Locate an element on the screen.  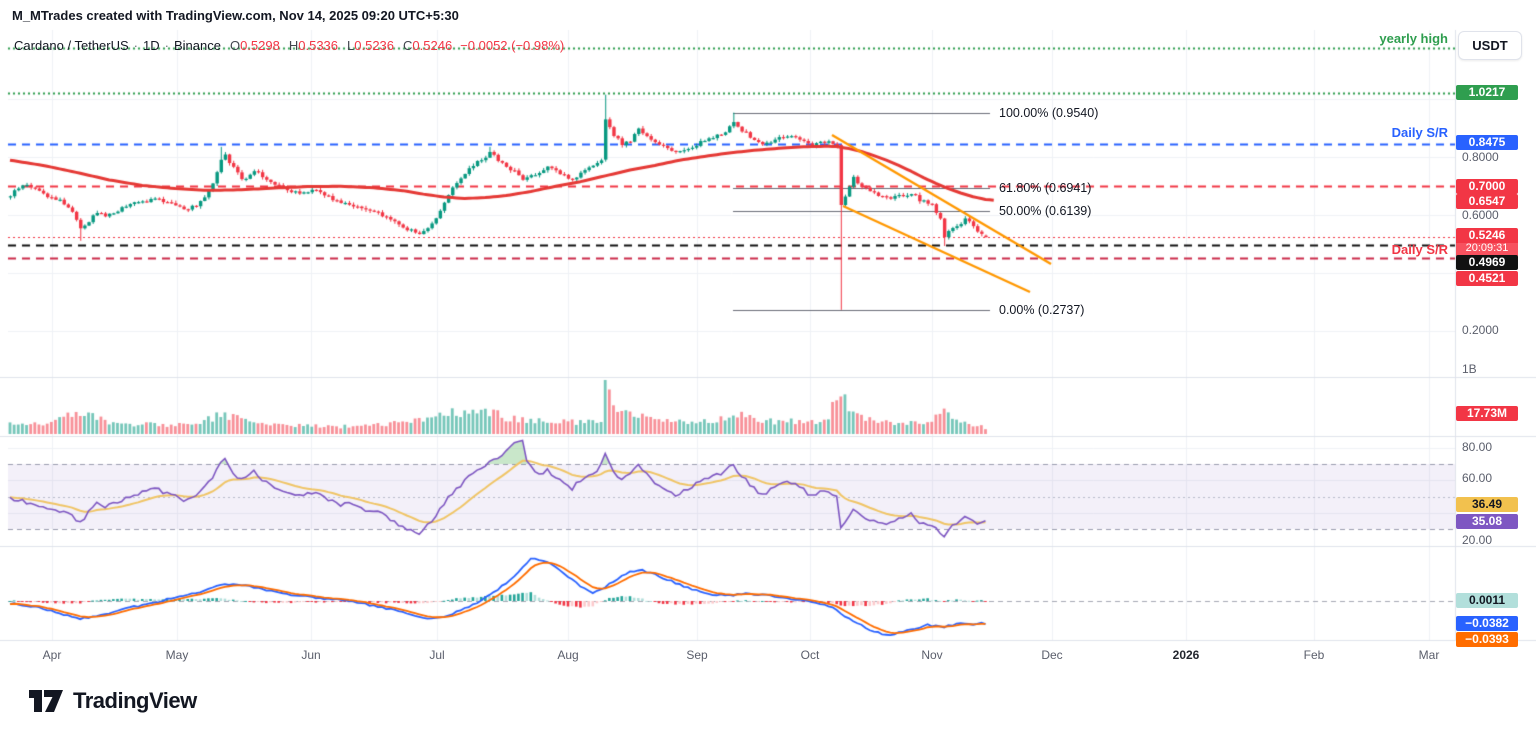
tradingview-logo: TradingView is located at coordinates (112, 701).